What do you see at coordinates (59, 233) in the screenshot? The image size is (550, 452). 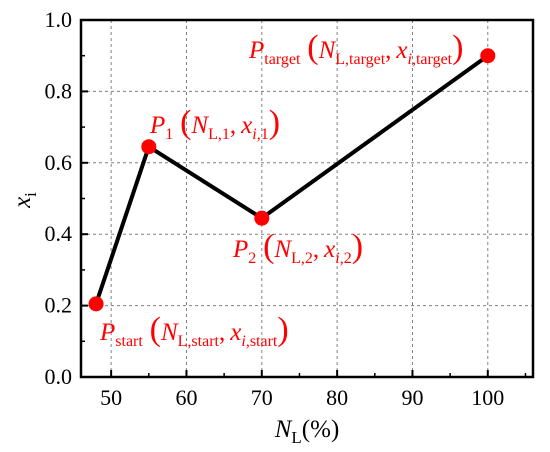 I see `y-tick-label: 0.4` at bounding box center [59, 233].